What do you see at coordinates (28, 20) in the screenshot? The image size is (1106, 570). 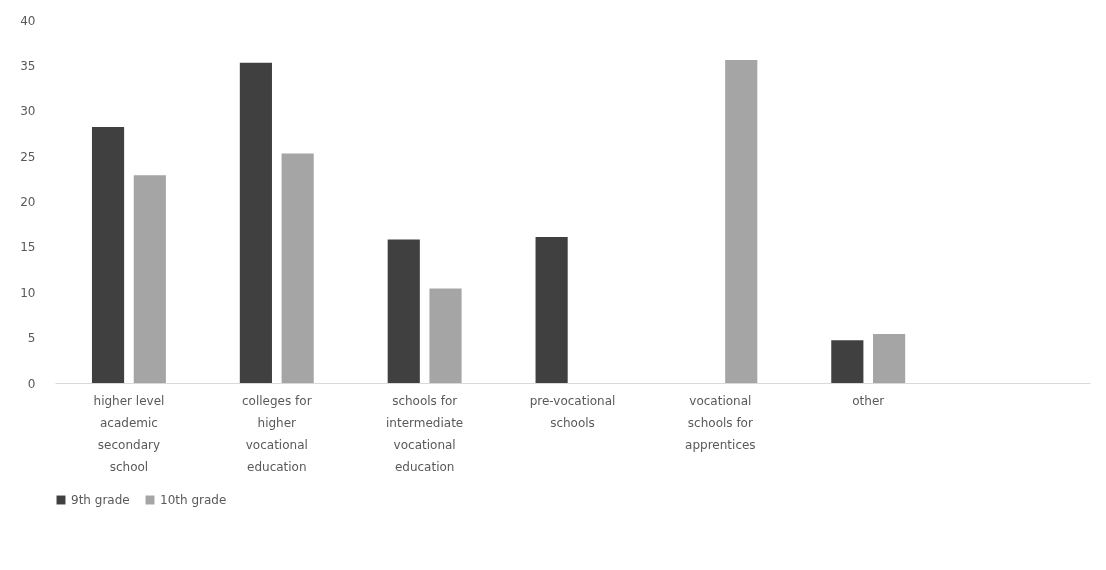 I see `y-tick-label: 40` at bounding box center [28, 20].